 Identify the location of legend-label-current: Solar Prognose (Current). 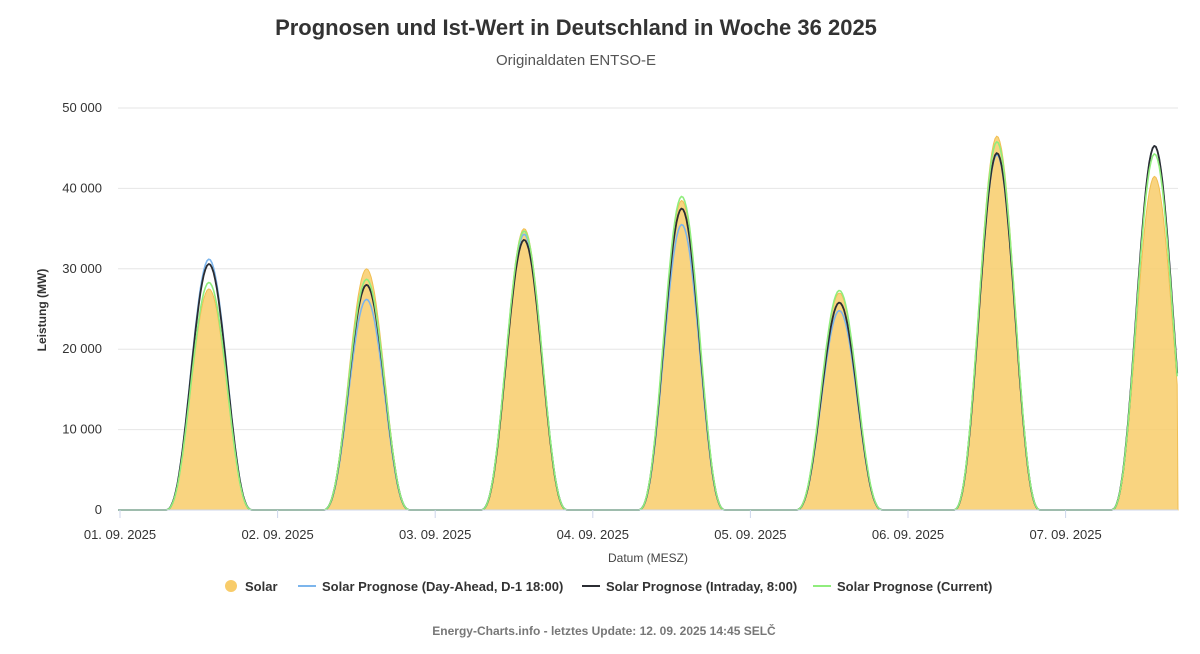
(914, 586).